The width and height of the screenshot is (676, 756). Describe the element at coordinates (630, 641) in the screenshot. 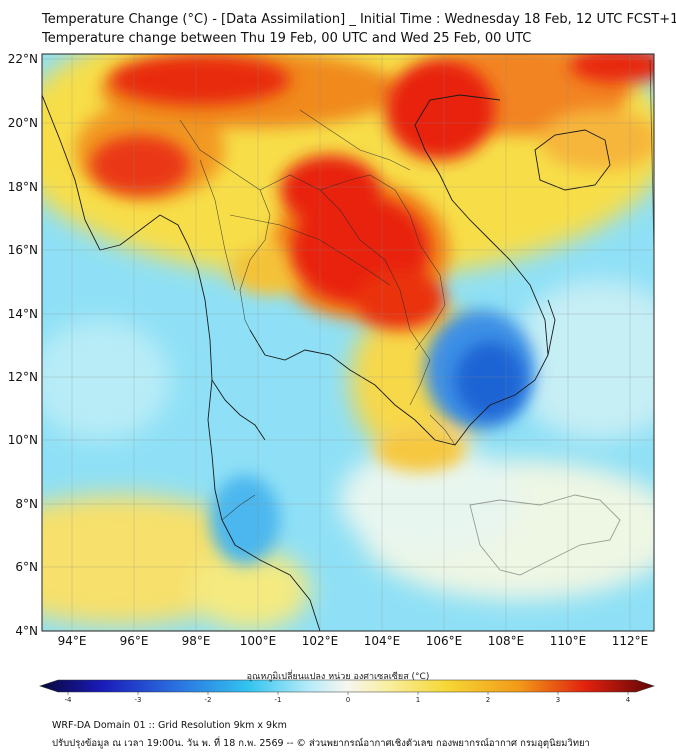

I see `lon-label: 112°E` at that location.